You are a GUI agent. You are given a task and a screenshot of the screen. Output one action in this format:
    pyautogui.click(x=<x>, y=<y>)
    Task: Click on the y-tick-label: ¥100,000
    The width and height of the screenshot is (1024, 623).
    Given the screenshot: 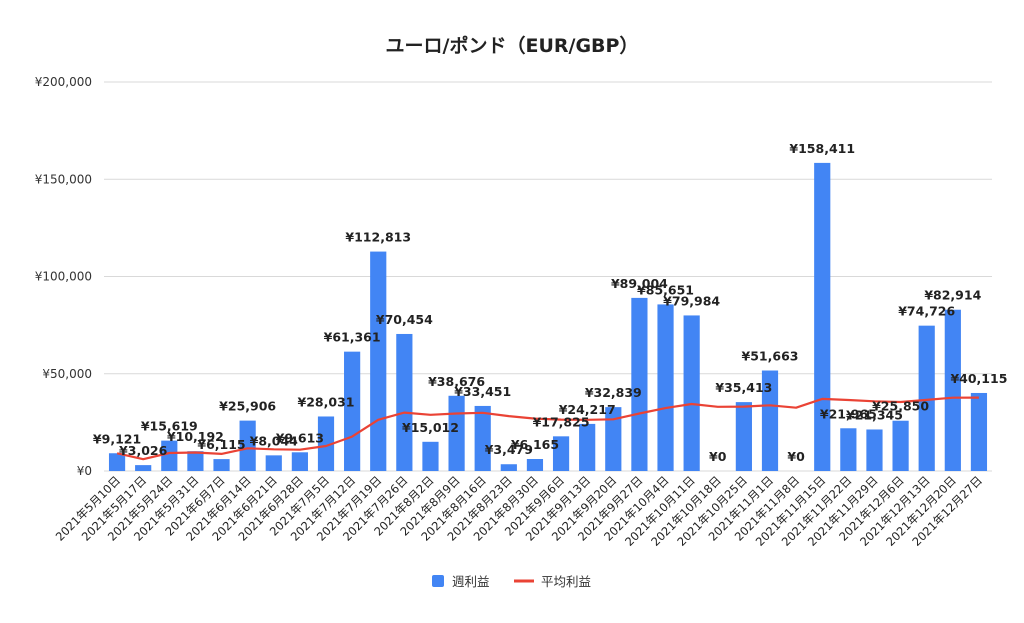 What is the action you would take?
    pyautogui.click(x=63, y=277)
    